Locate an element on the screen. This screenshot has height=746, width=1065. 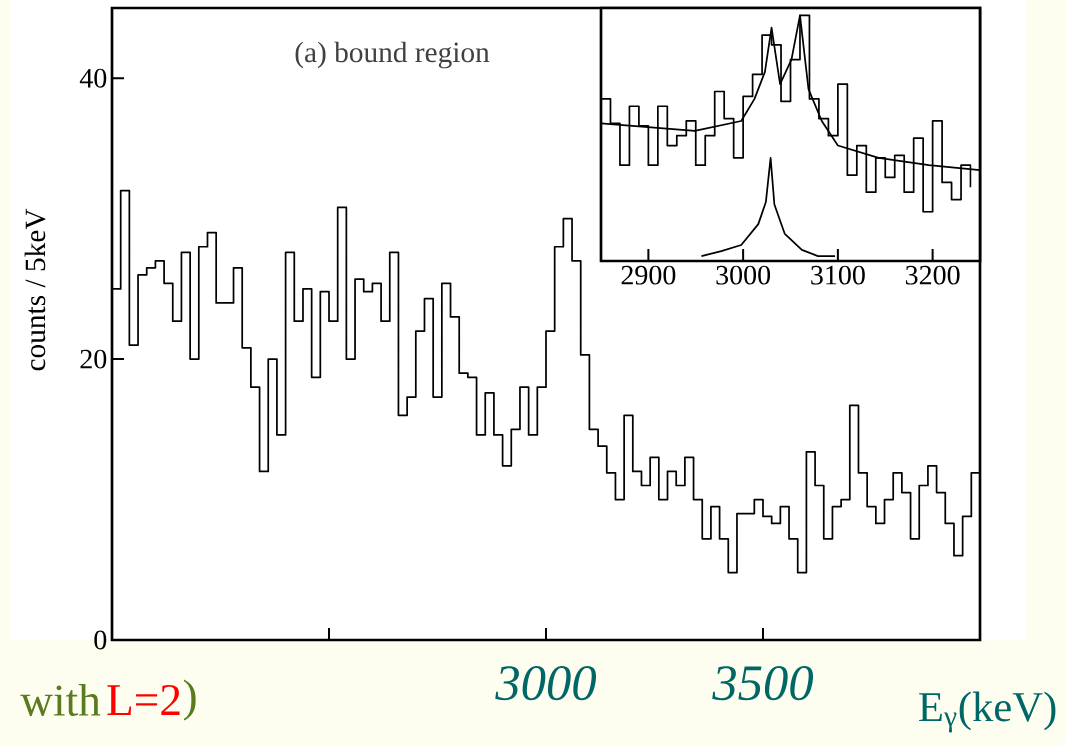
x-tick-label: 3200 is located at coordinates (932, 275).